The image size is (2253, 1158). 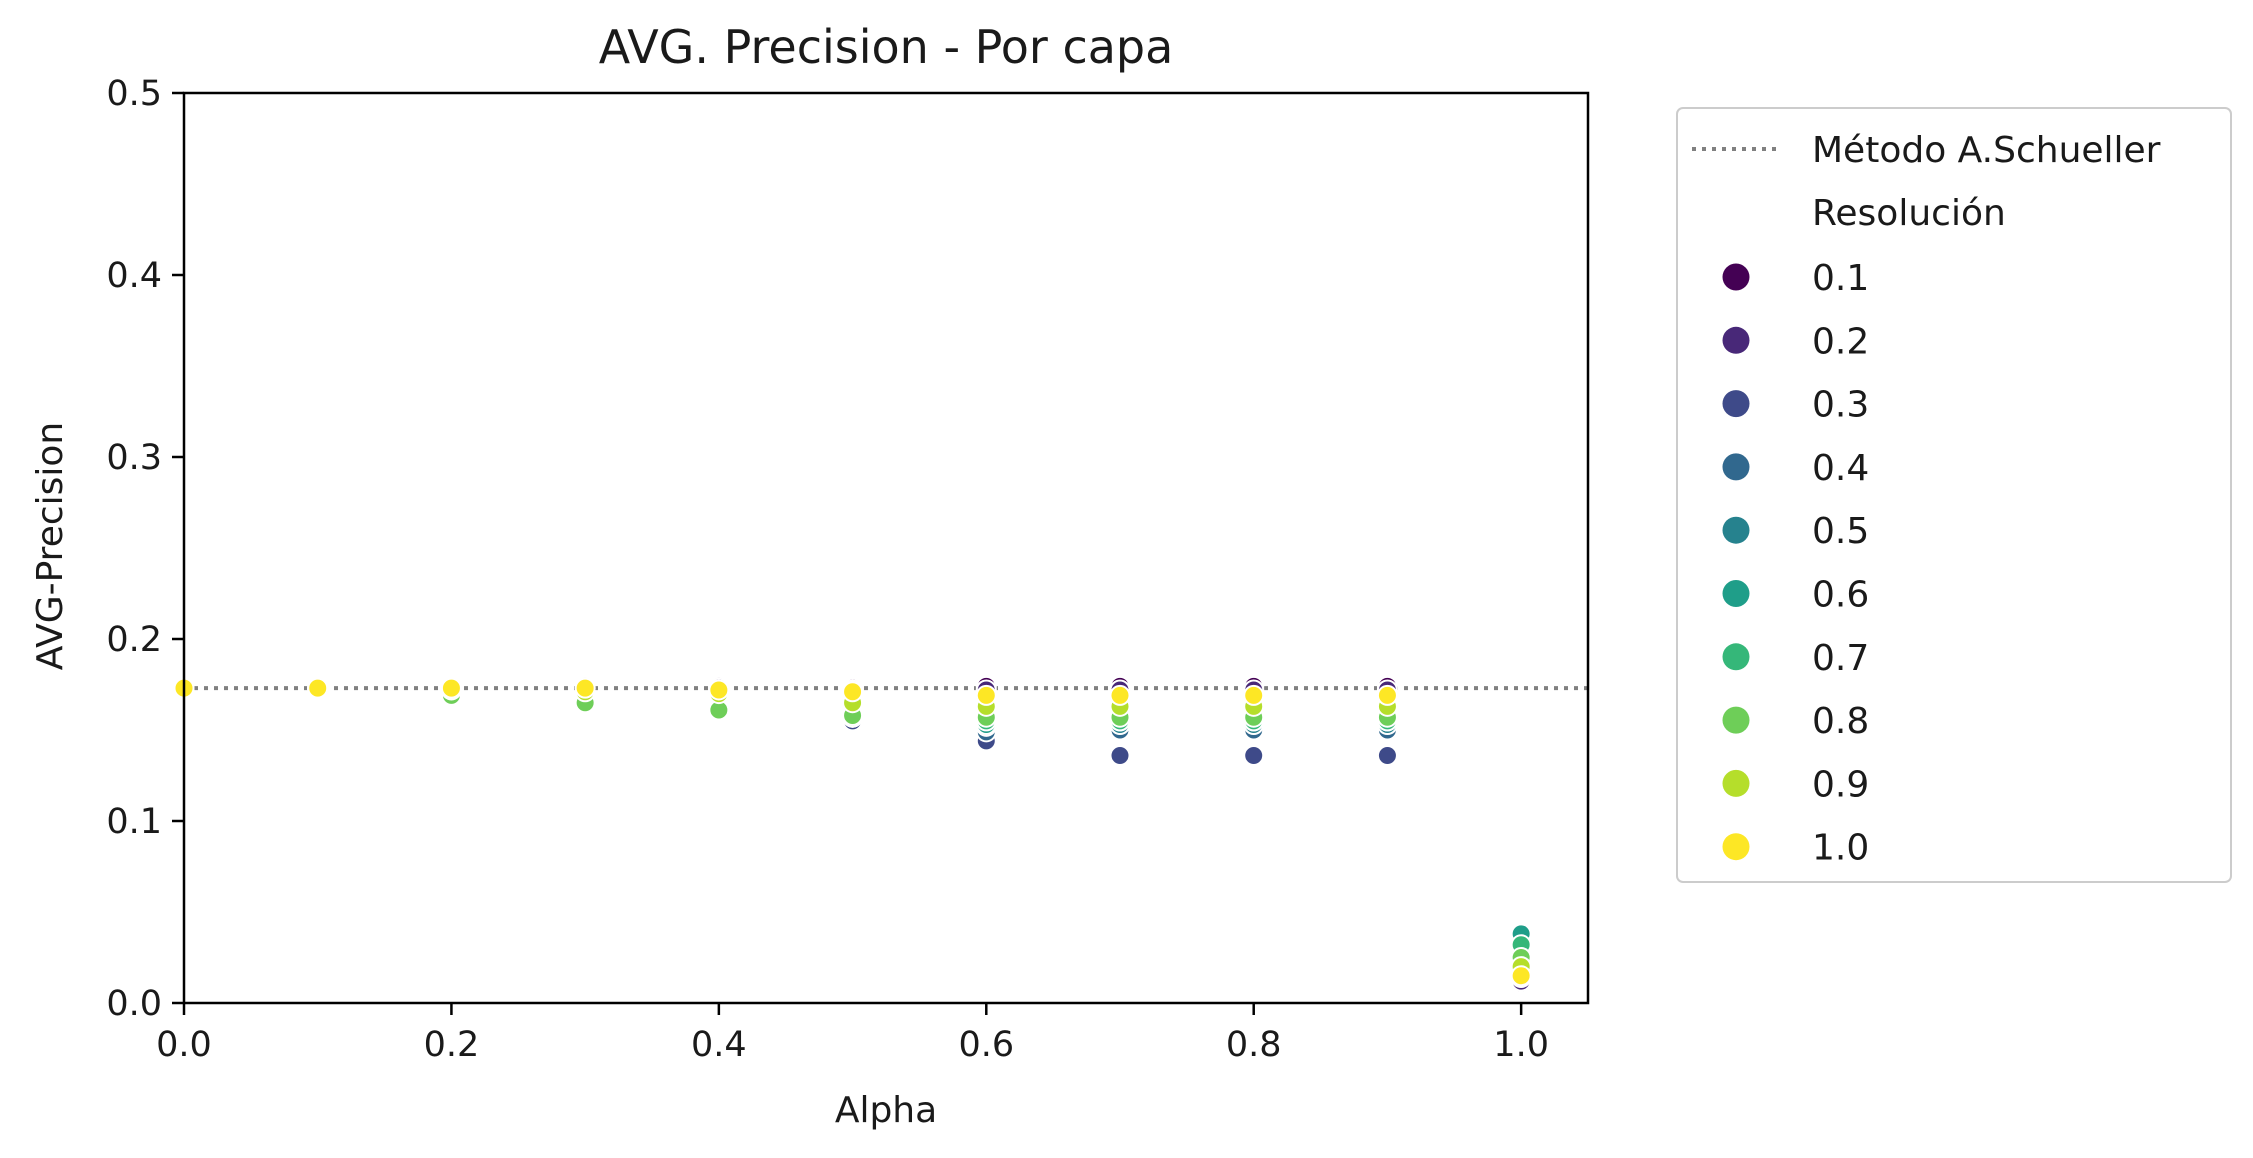 What do you see at coordinates (1840, 278) in the screenshot?
I see `legend-entry-label: 0.1` at bounding box center [1840, 278].